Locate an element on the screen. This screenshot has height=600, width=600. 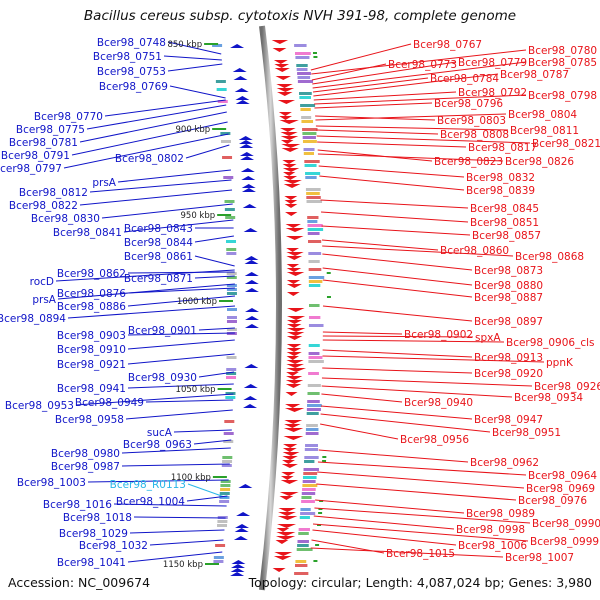
left-gene-label: Bcer98_0876 is located at coordinates (91, 294).